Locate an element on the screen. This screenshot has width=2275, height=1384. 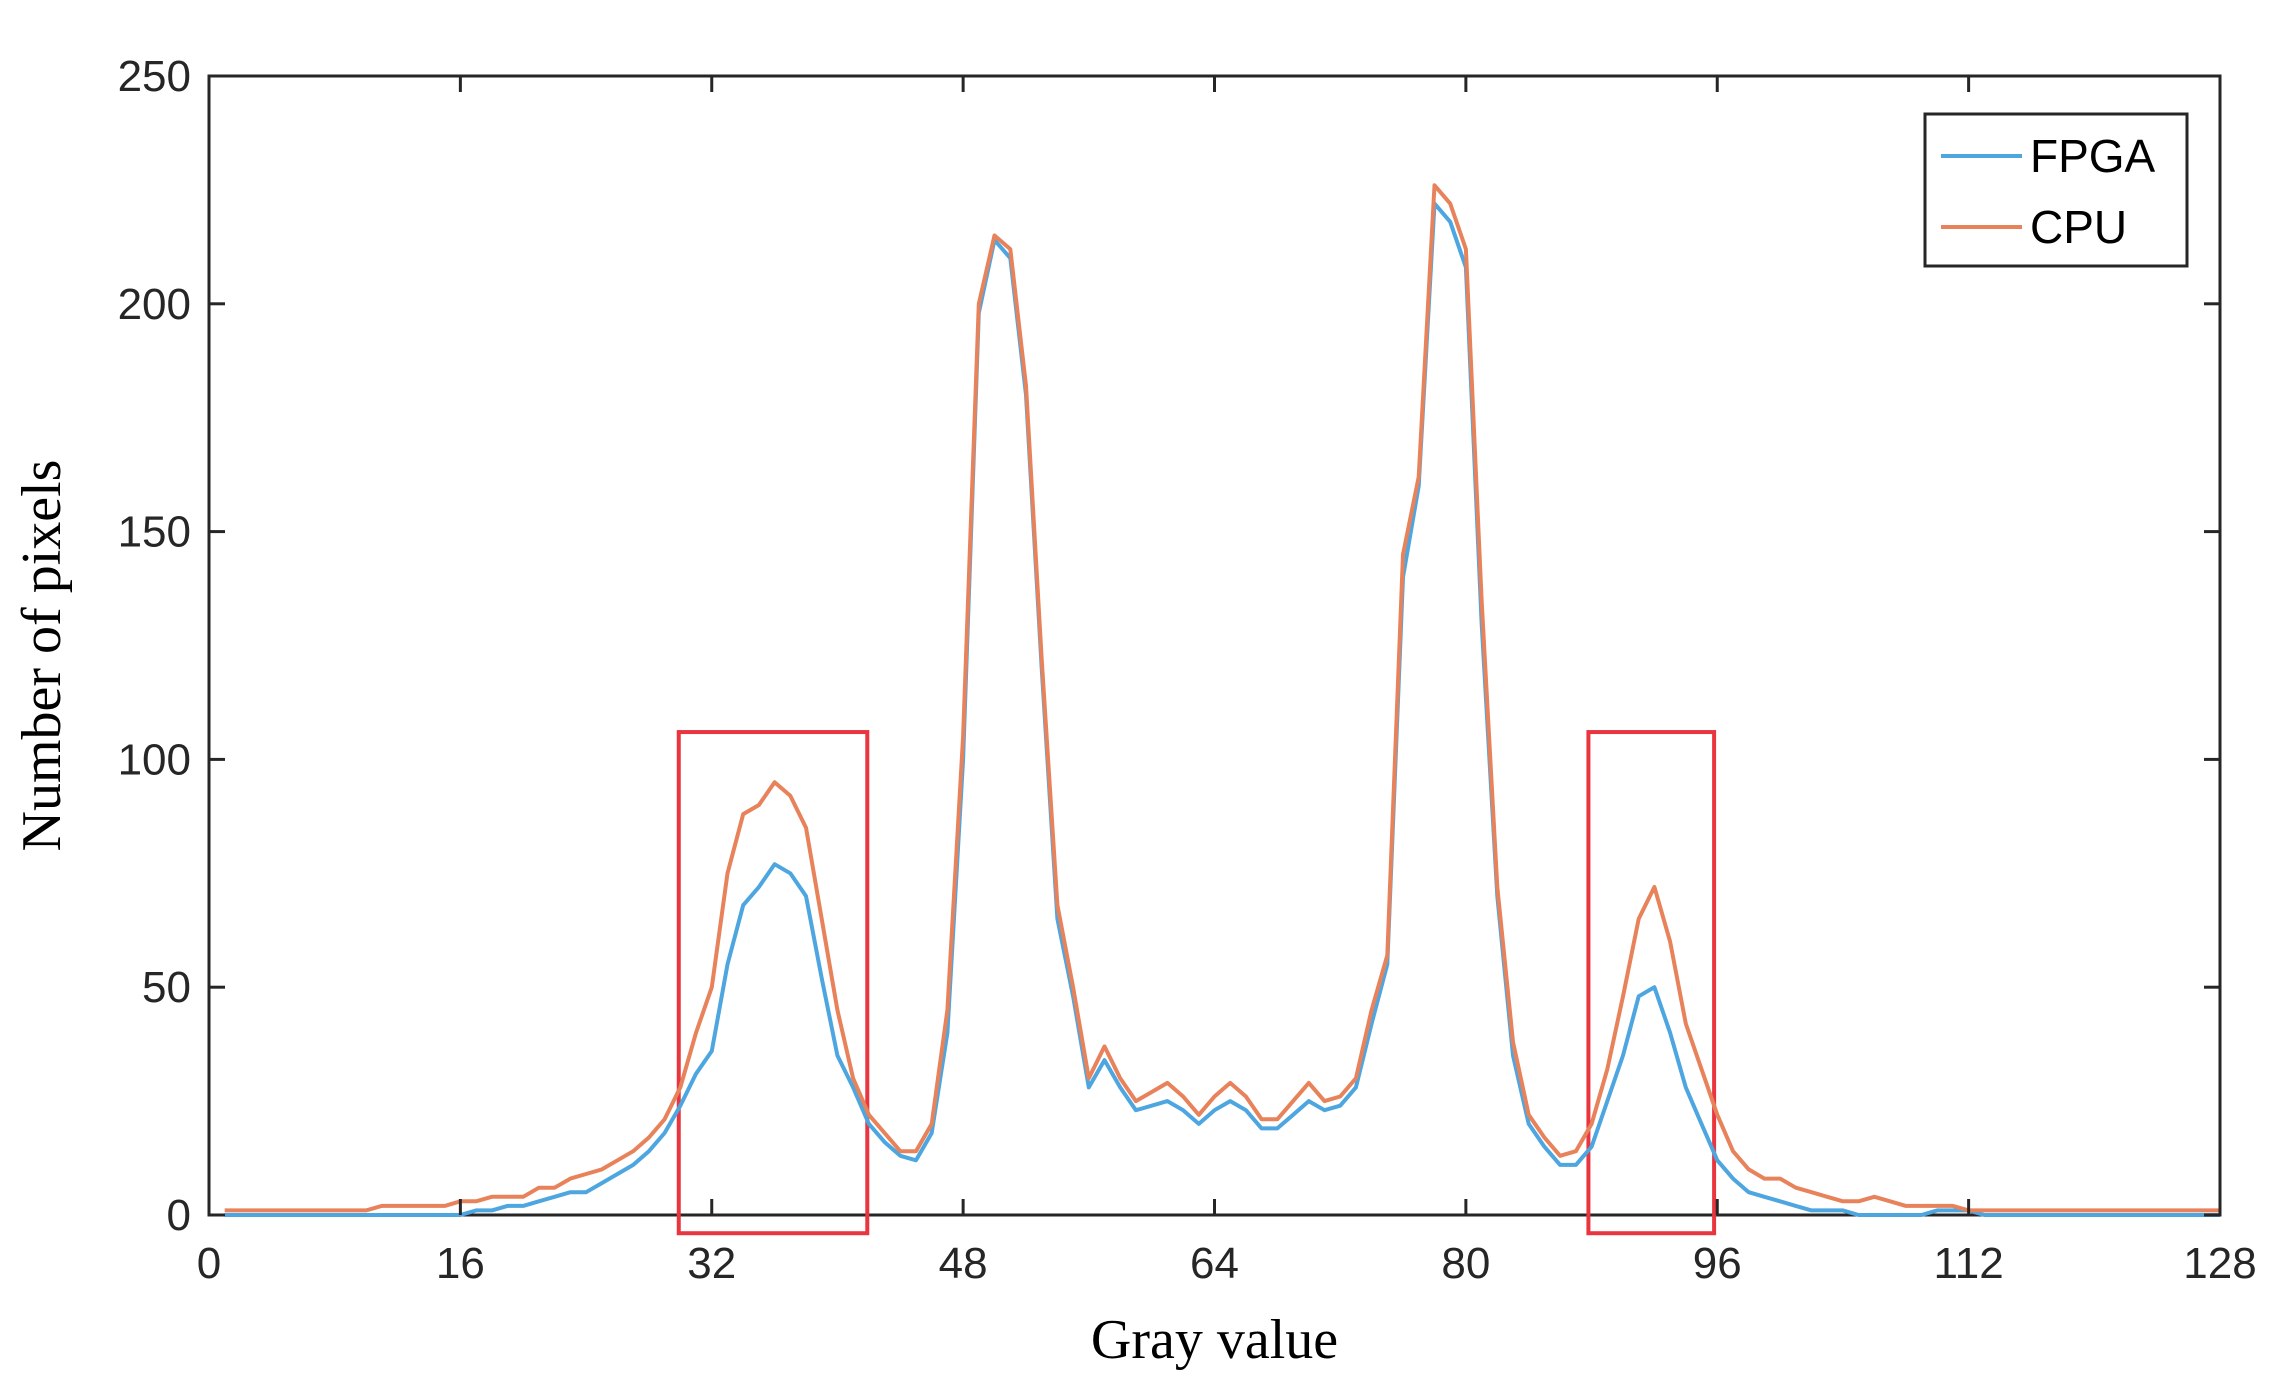
y-tick-label: 200 is located at coordinates (154, 304).